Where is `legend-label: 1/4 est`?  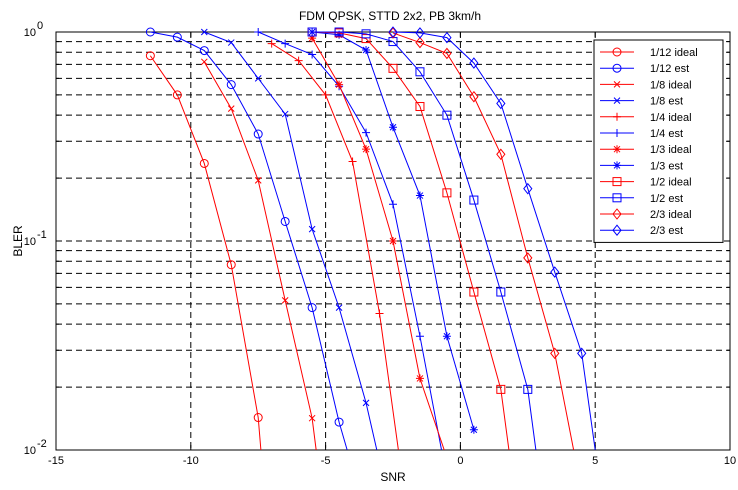 legend-label: 1/4 est is located at coordinates (666, 134).